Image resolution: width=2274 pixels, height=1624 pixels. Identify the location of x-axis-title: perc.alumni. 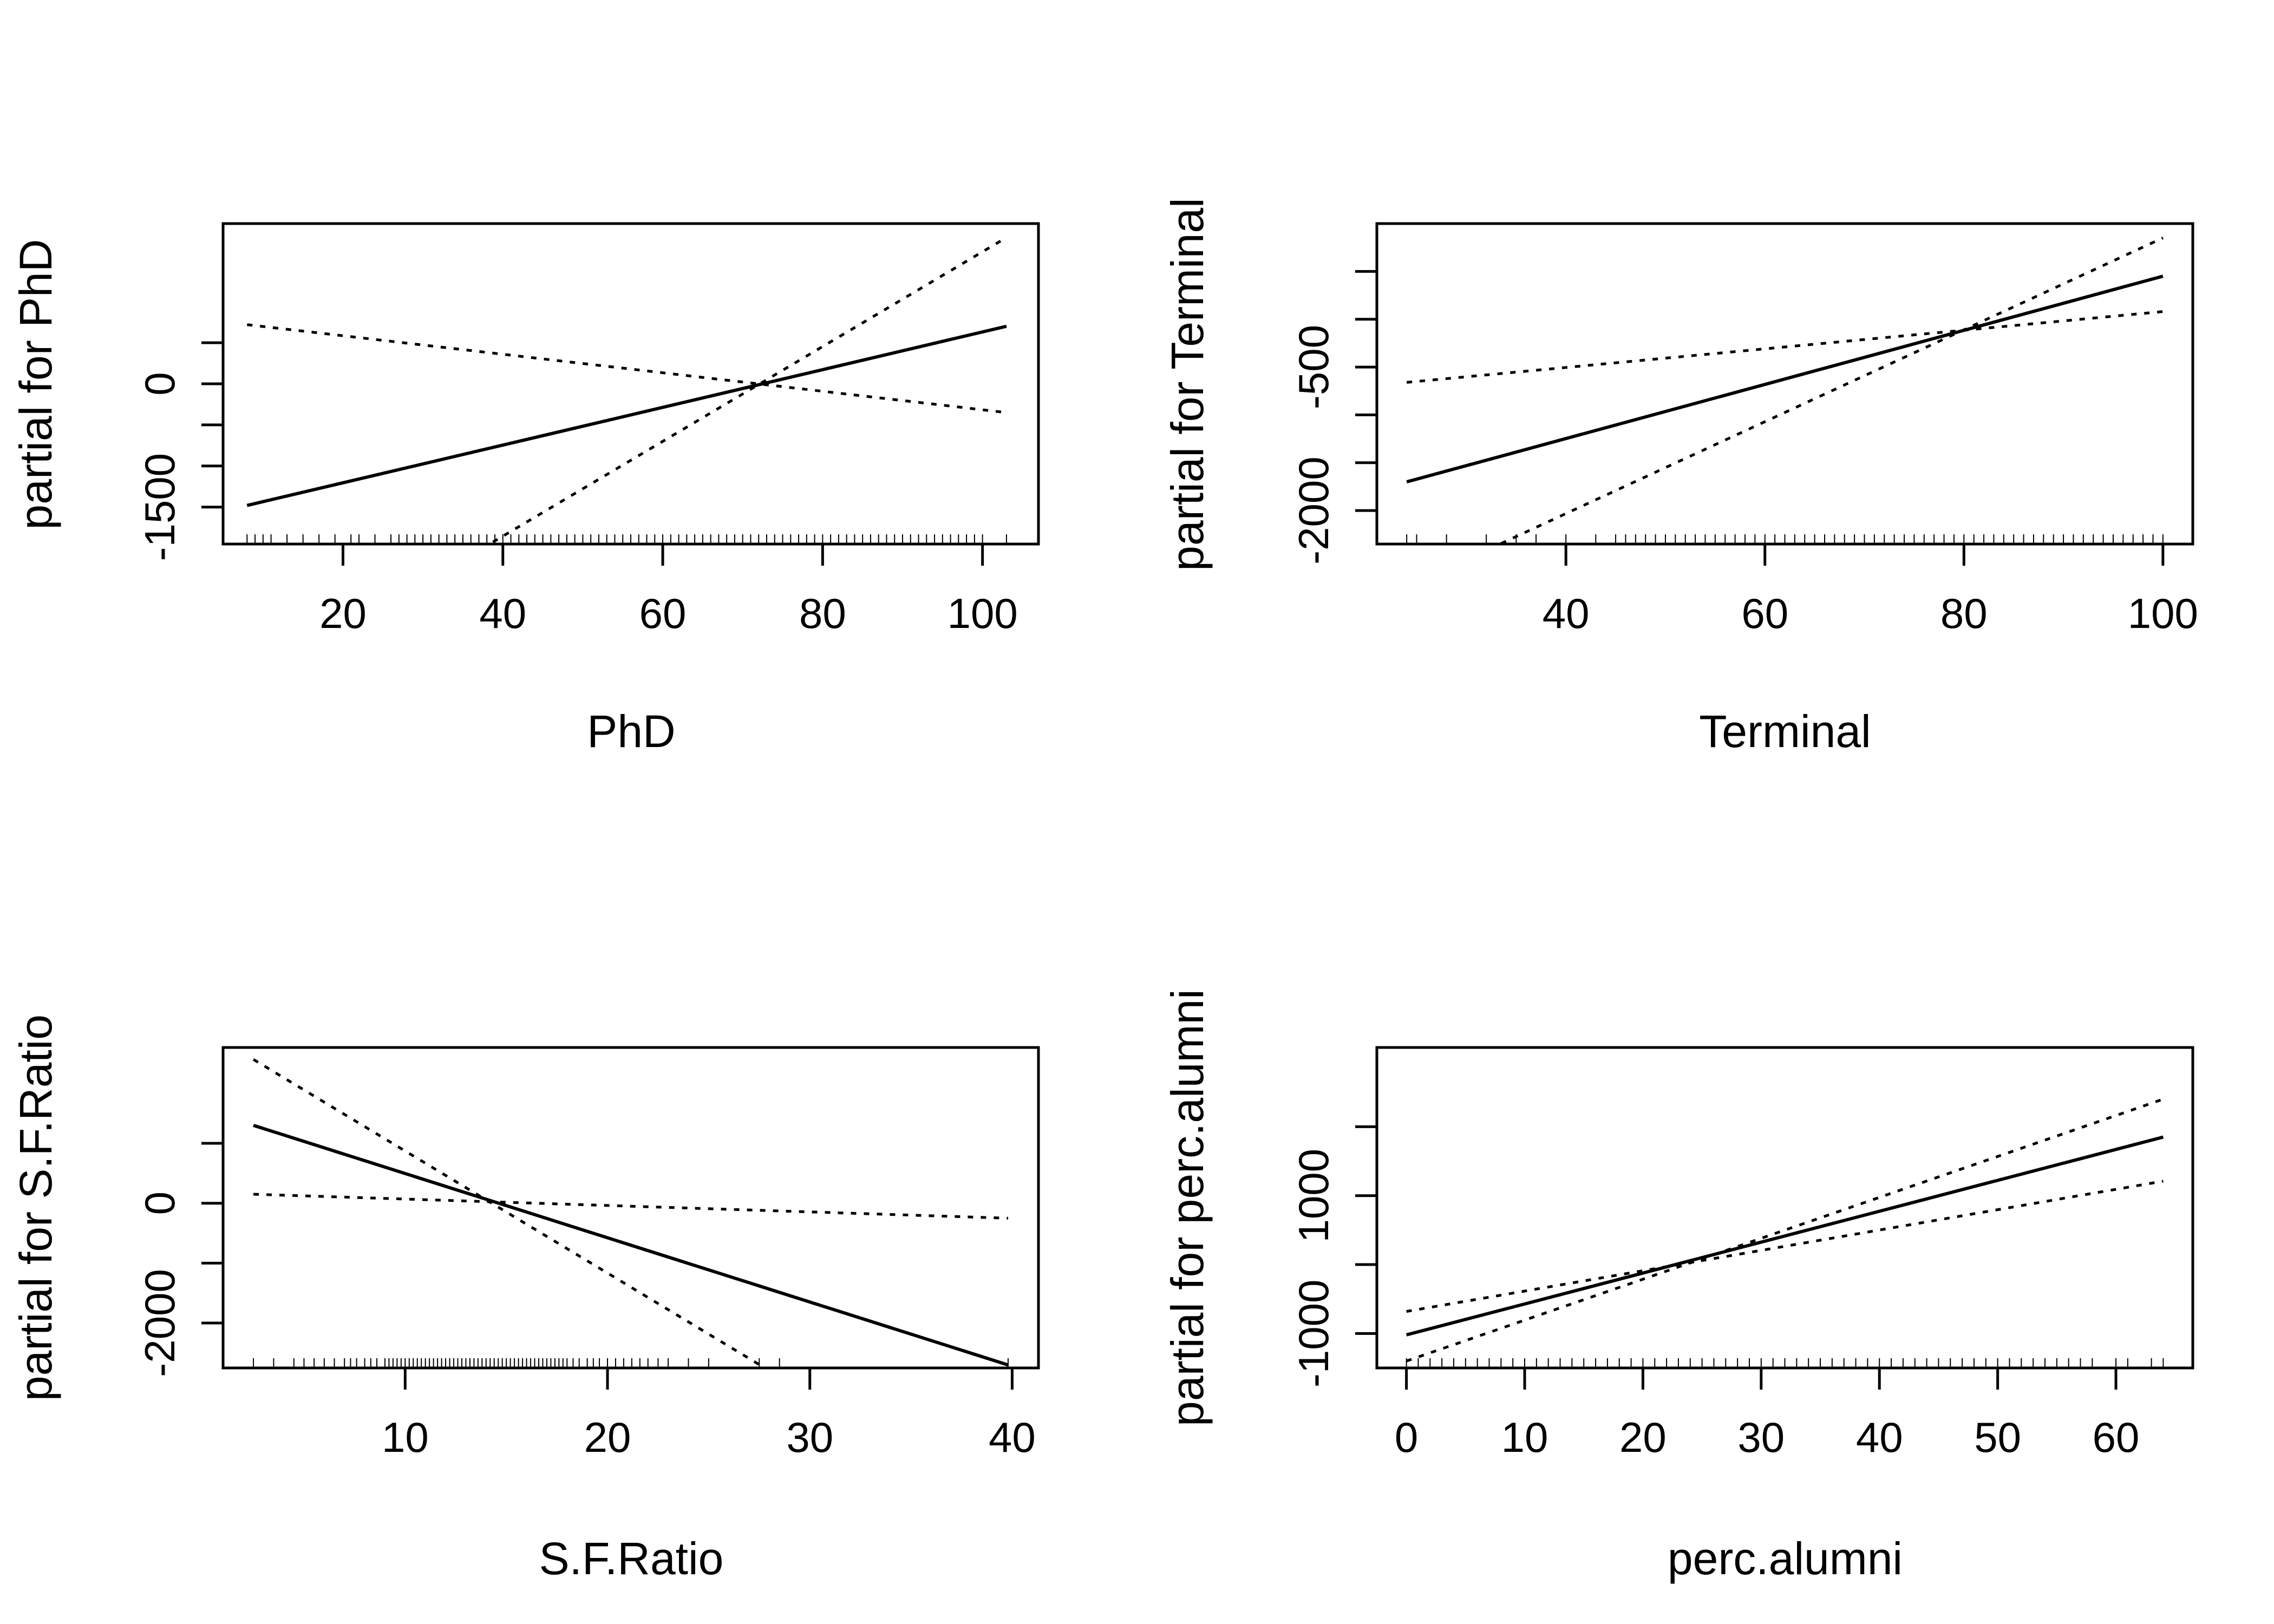
(1786, 1559).